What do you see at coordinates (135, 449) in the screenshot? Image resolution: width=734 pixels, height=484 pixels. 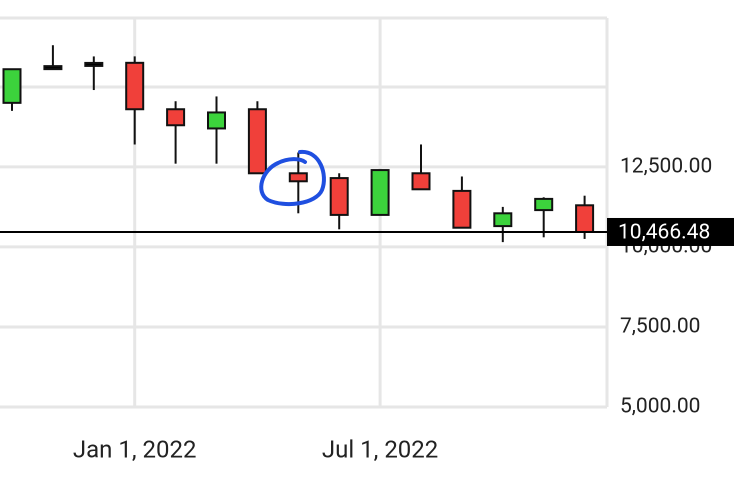 I see `x-tick-label: Jan 1, 2022` at bounding box center [135, 449].